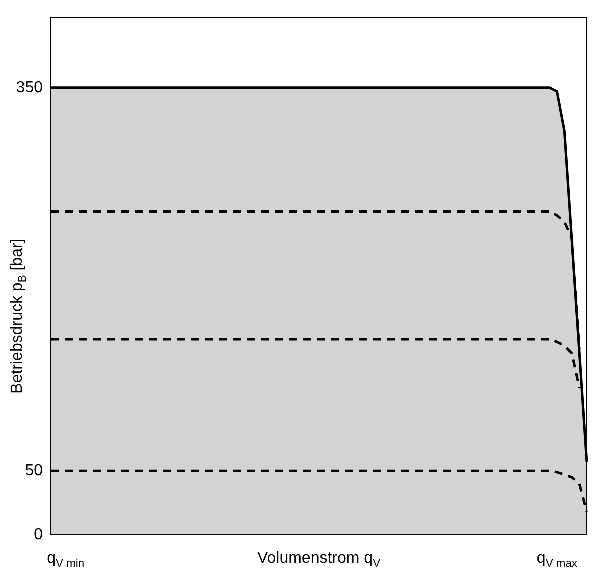 The height and width of the screenshot is (579, 595). I want to click on y-tick-label: 0, so click(39, 535).